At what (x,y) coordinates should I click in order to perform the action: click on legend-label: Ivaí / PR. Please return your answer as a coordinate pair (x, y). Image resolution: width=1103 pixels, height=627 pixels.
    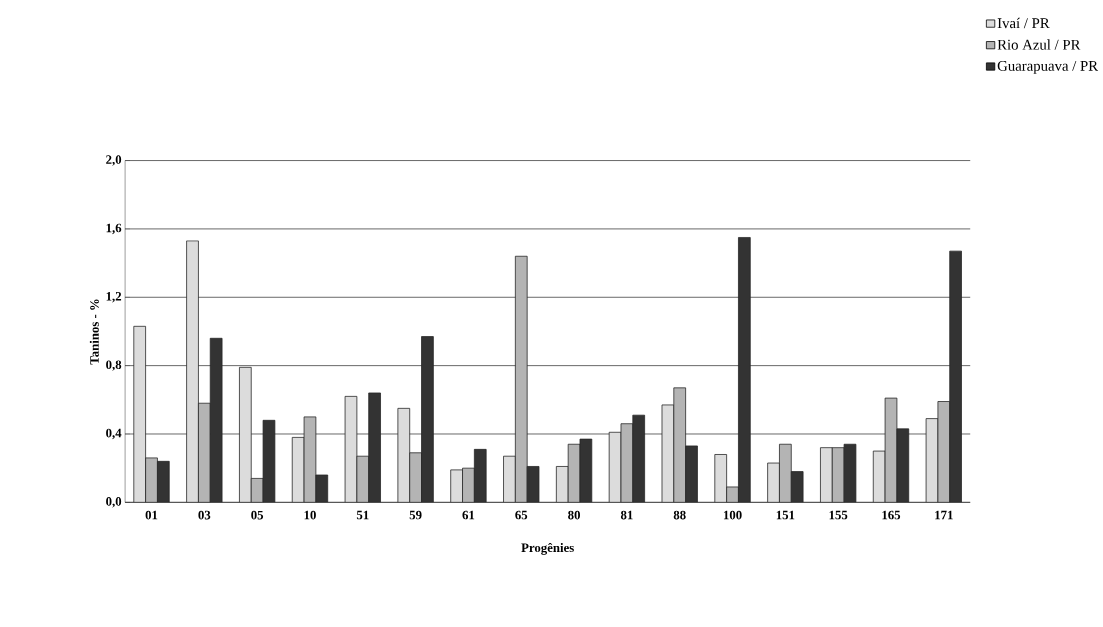
    Looking at the image, I should click on (1023, 22).